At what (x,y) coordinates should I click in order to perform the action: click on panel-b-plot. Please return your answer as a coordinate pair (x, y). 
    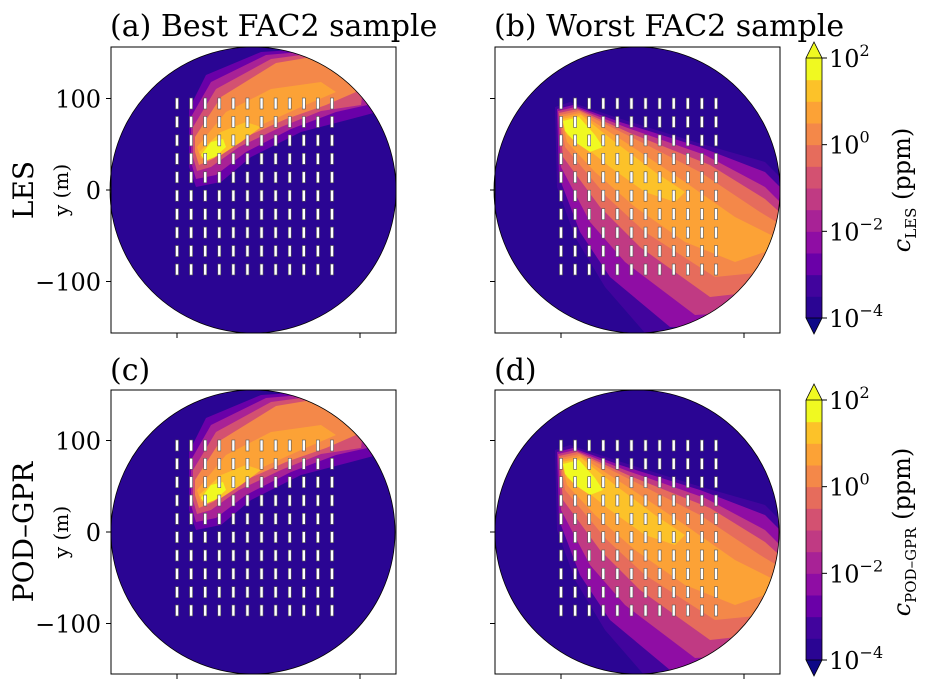
    Looking at the image, I should click on (635, 192).